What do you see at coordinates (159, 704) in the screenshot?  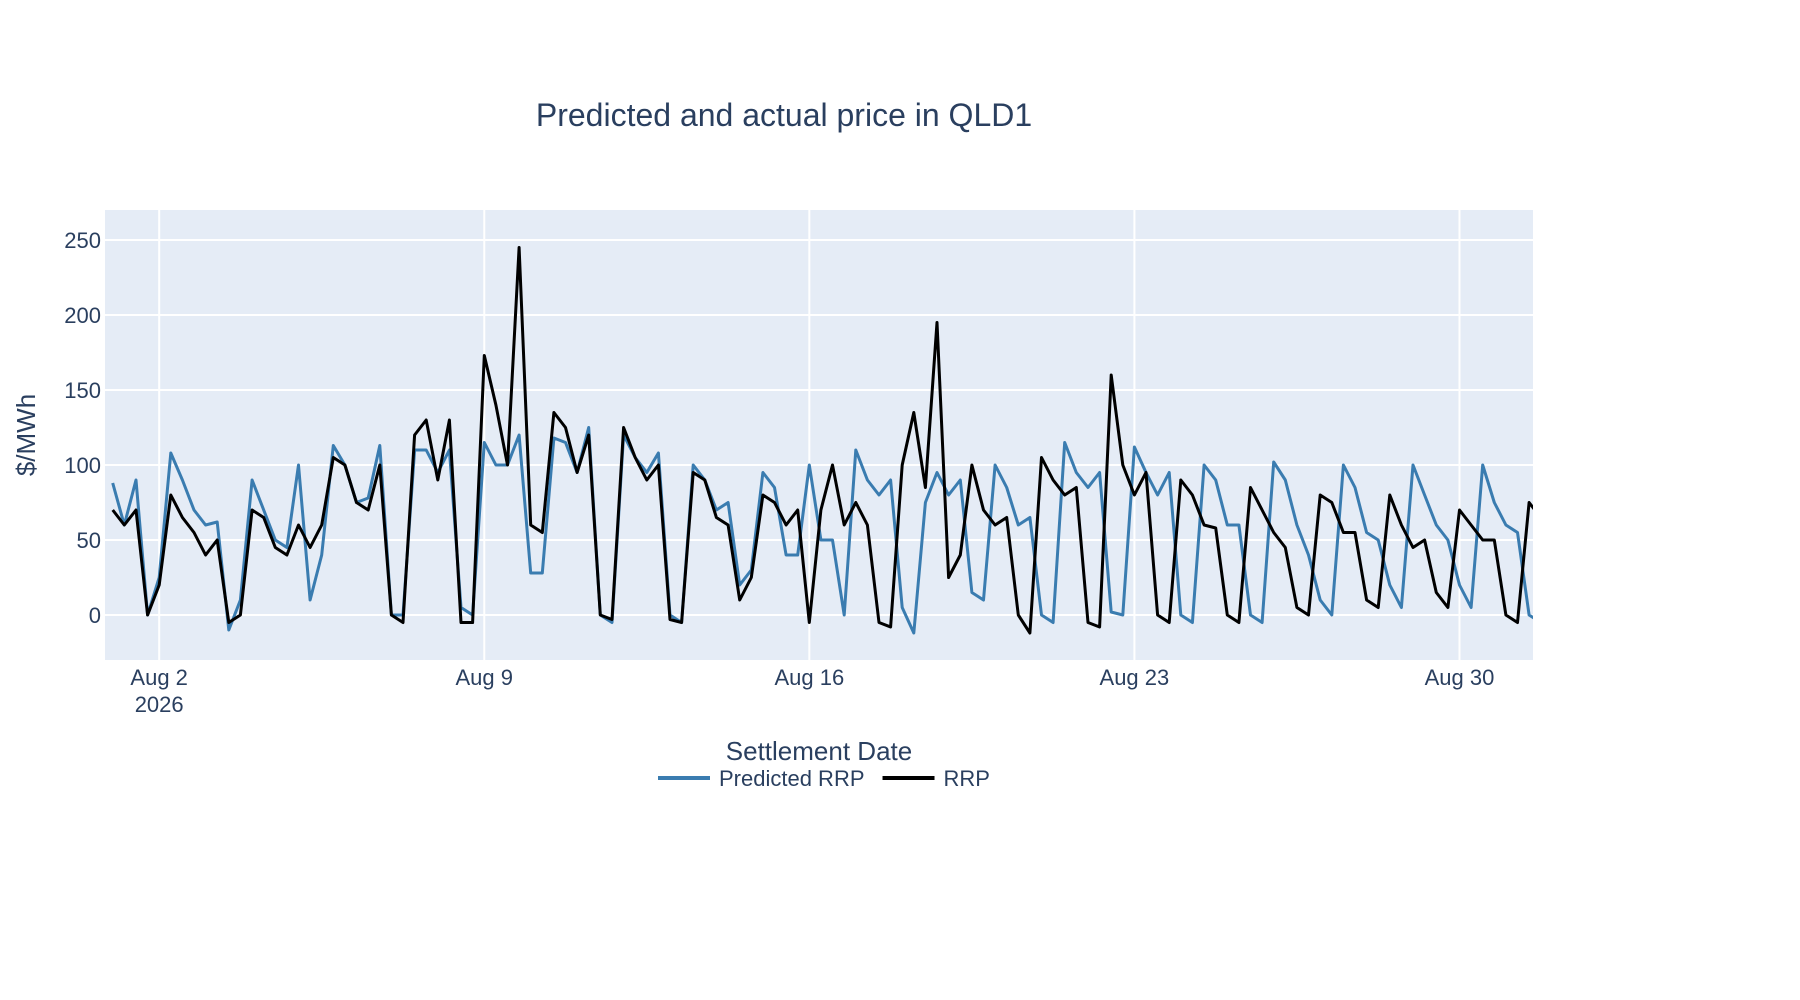 I see `x-tick-year-label: 2026` at bounding box center [159, 704].